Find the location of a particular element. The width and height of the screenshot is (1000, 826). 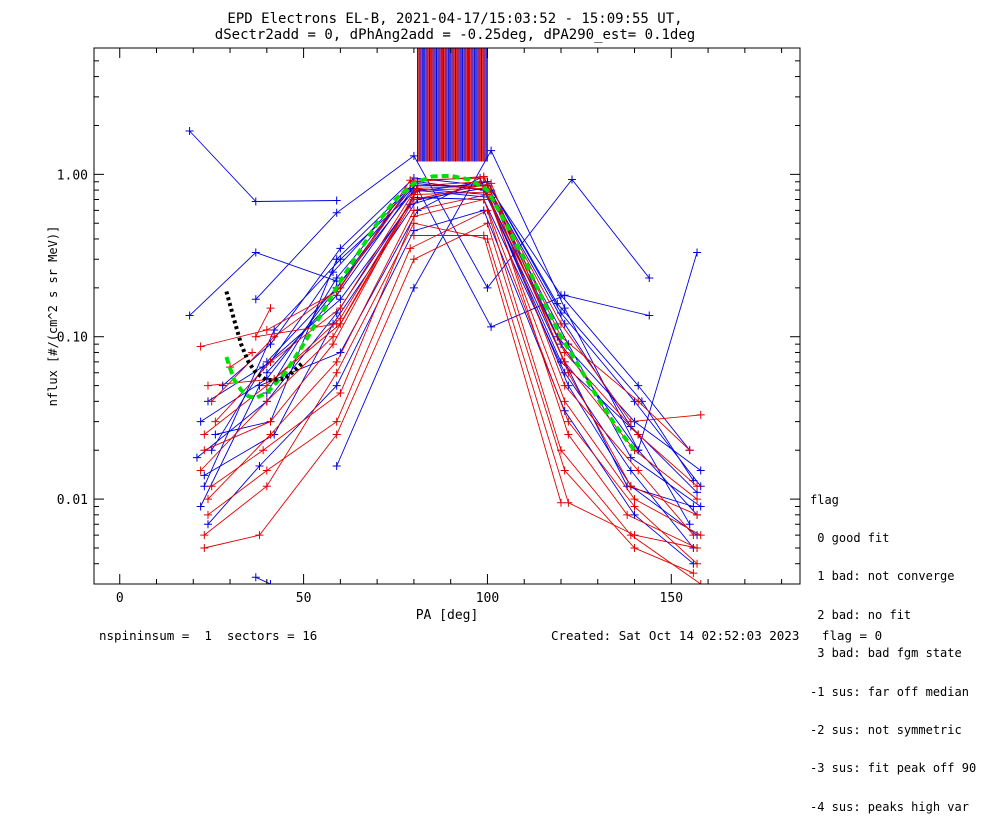

y-tick-label: 0.10 is located at coordinates (72, 338).